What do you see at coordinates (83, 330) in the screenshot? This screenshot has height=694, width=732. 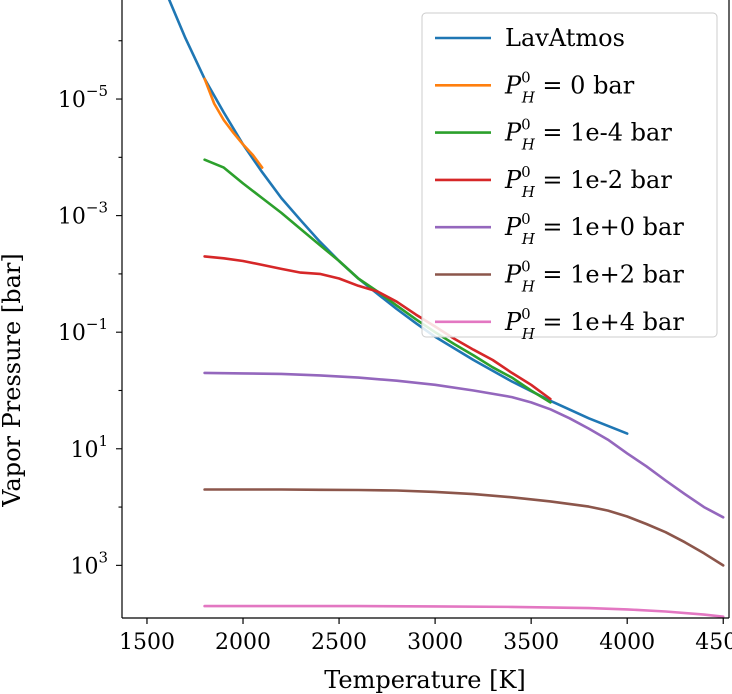 I see `y-tick-label: 10⁻¹` at bounding box center [83, 330].